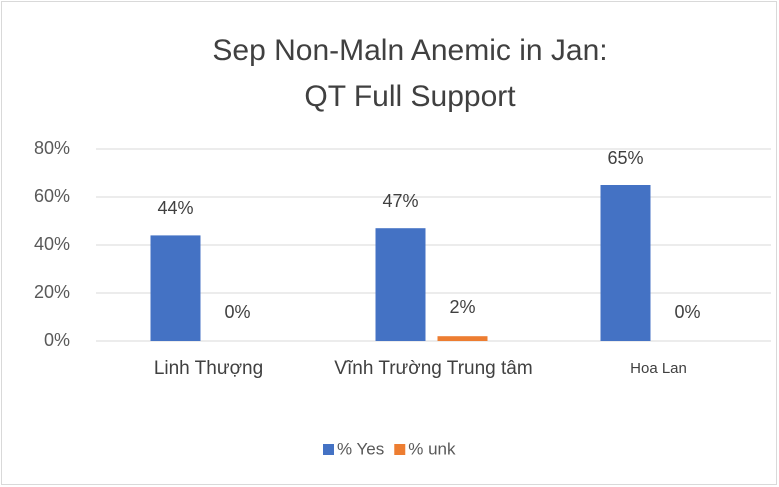 Image resolution: width=779 pixels, height=487 pixels. What do you see at coordinates (658, 368) in the screenshot?
I see `x-tick-label: Hoa Lan` at bounding box center [658, 368].